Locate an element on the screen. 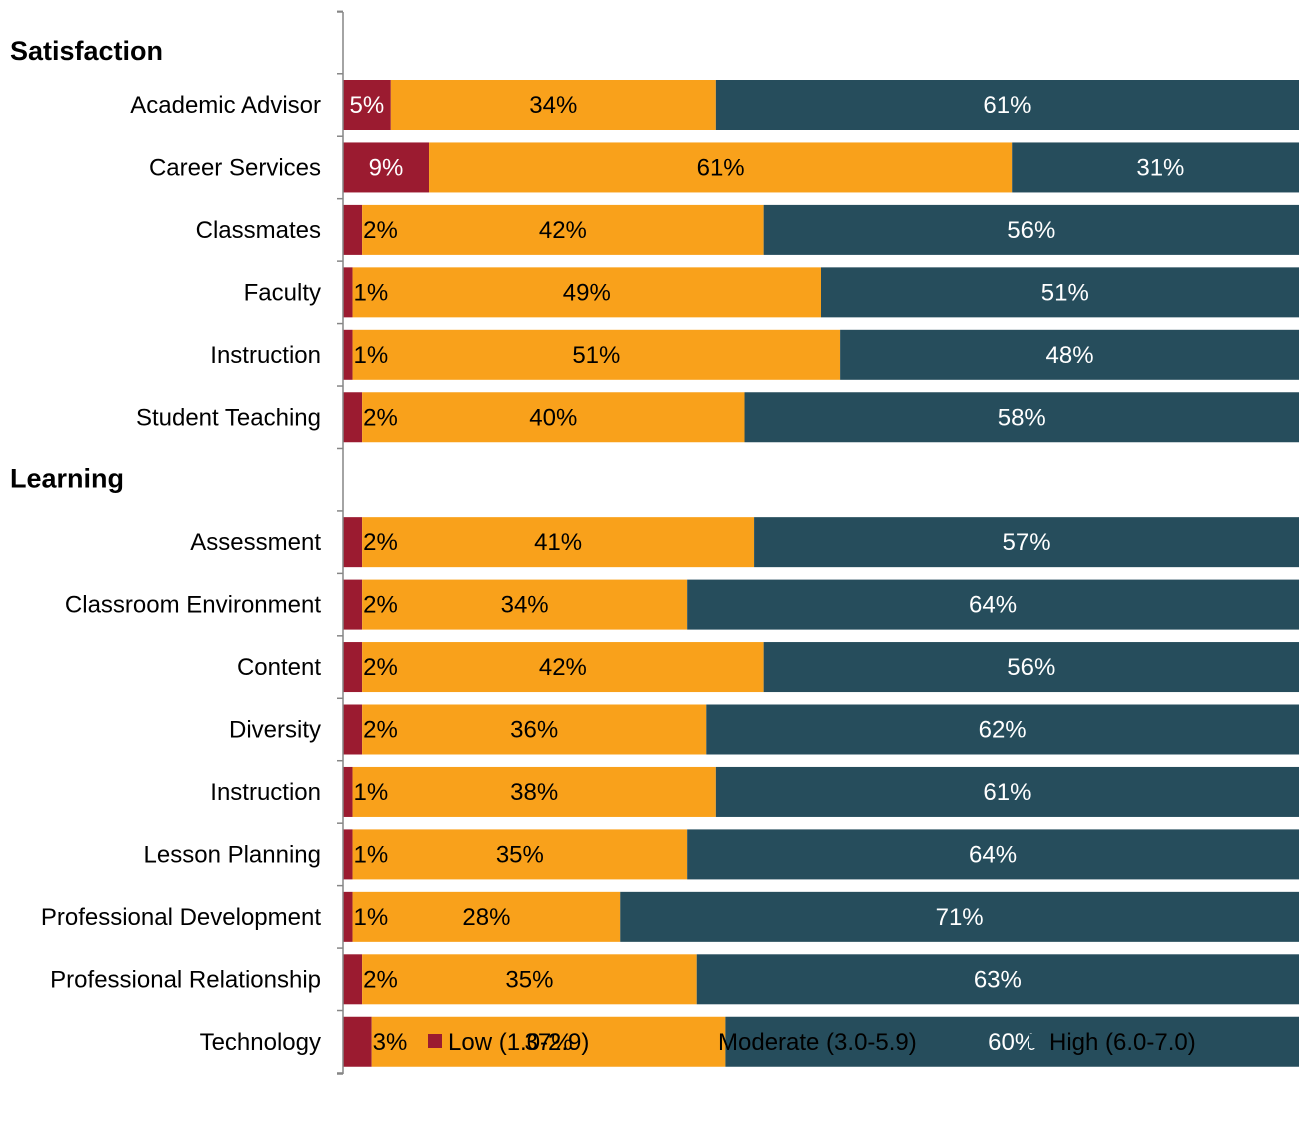 This screenshot has width=1299, height=1141. data-label-moderate: 41% is located at coordinates (558, 542).